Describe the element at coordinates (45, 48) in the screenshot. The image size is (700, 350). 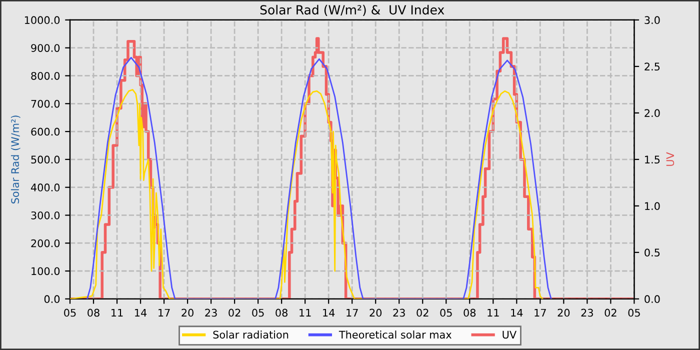
I see `y-tick-label: 900.0` at that location.